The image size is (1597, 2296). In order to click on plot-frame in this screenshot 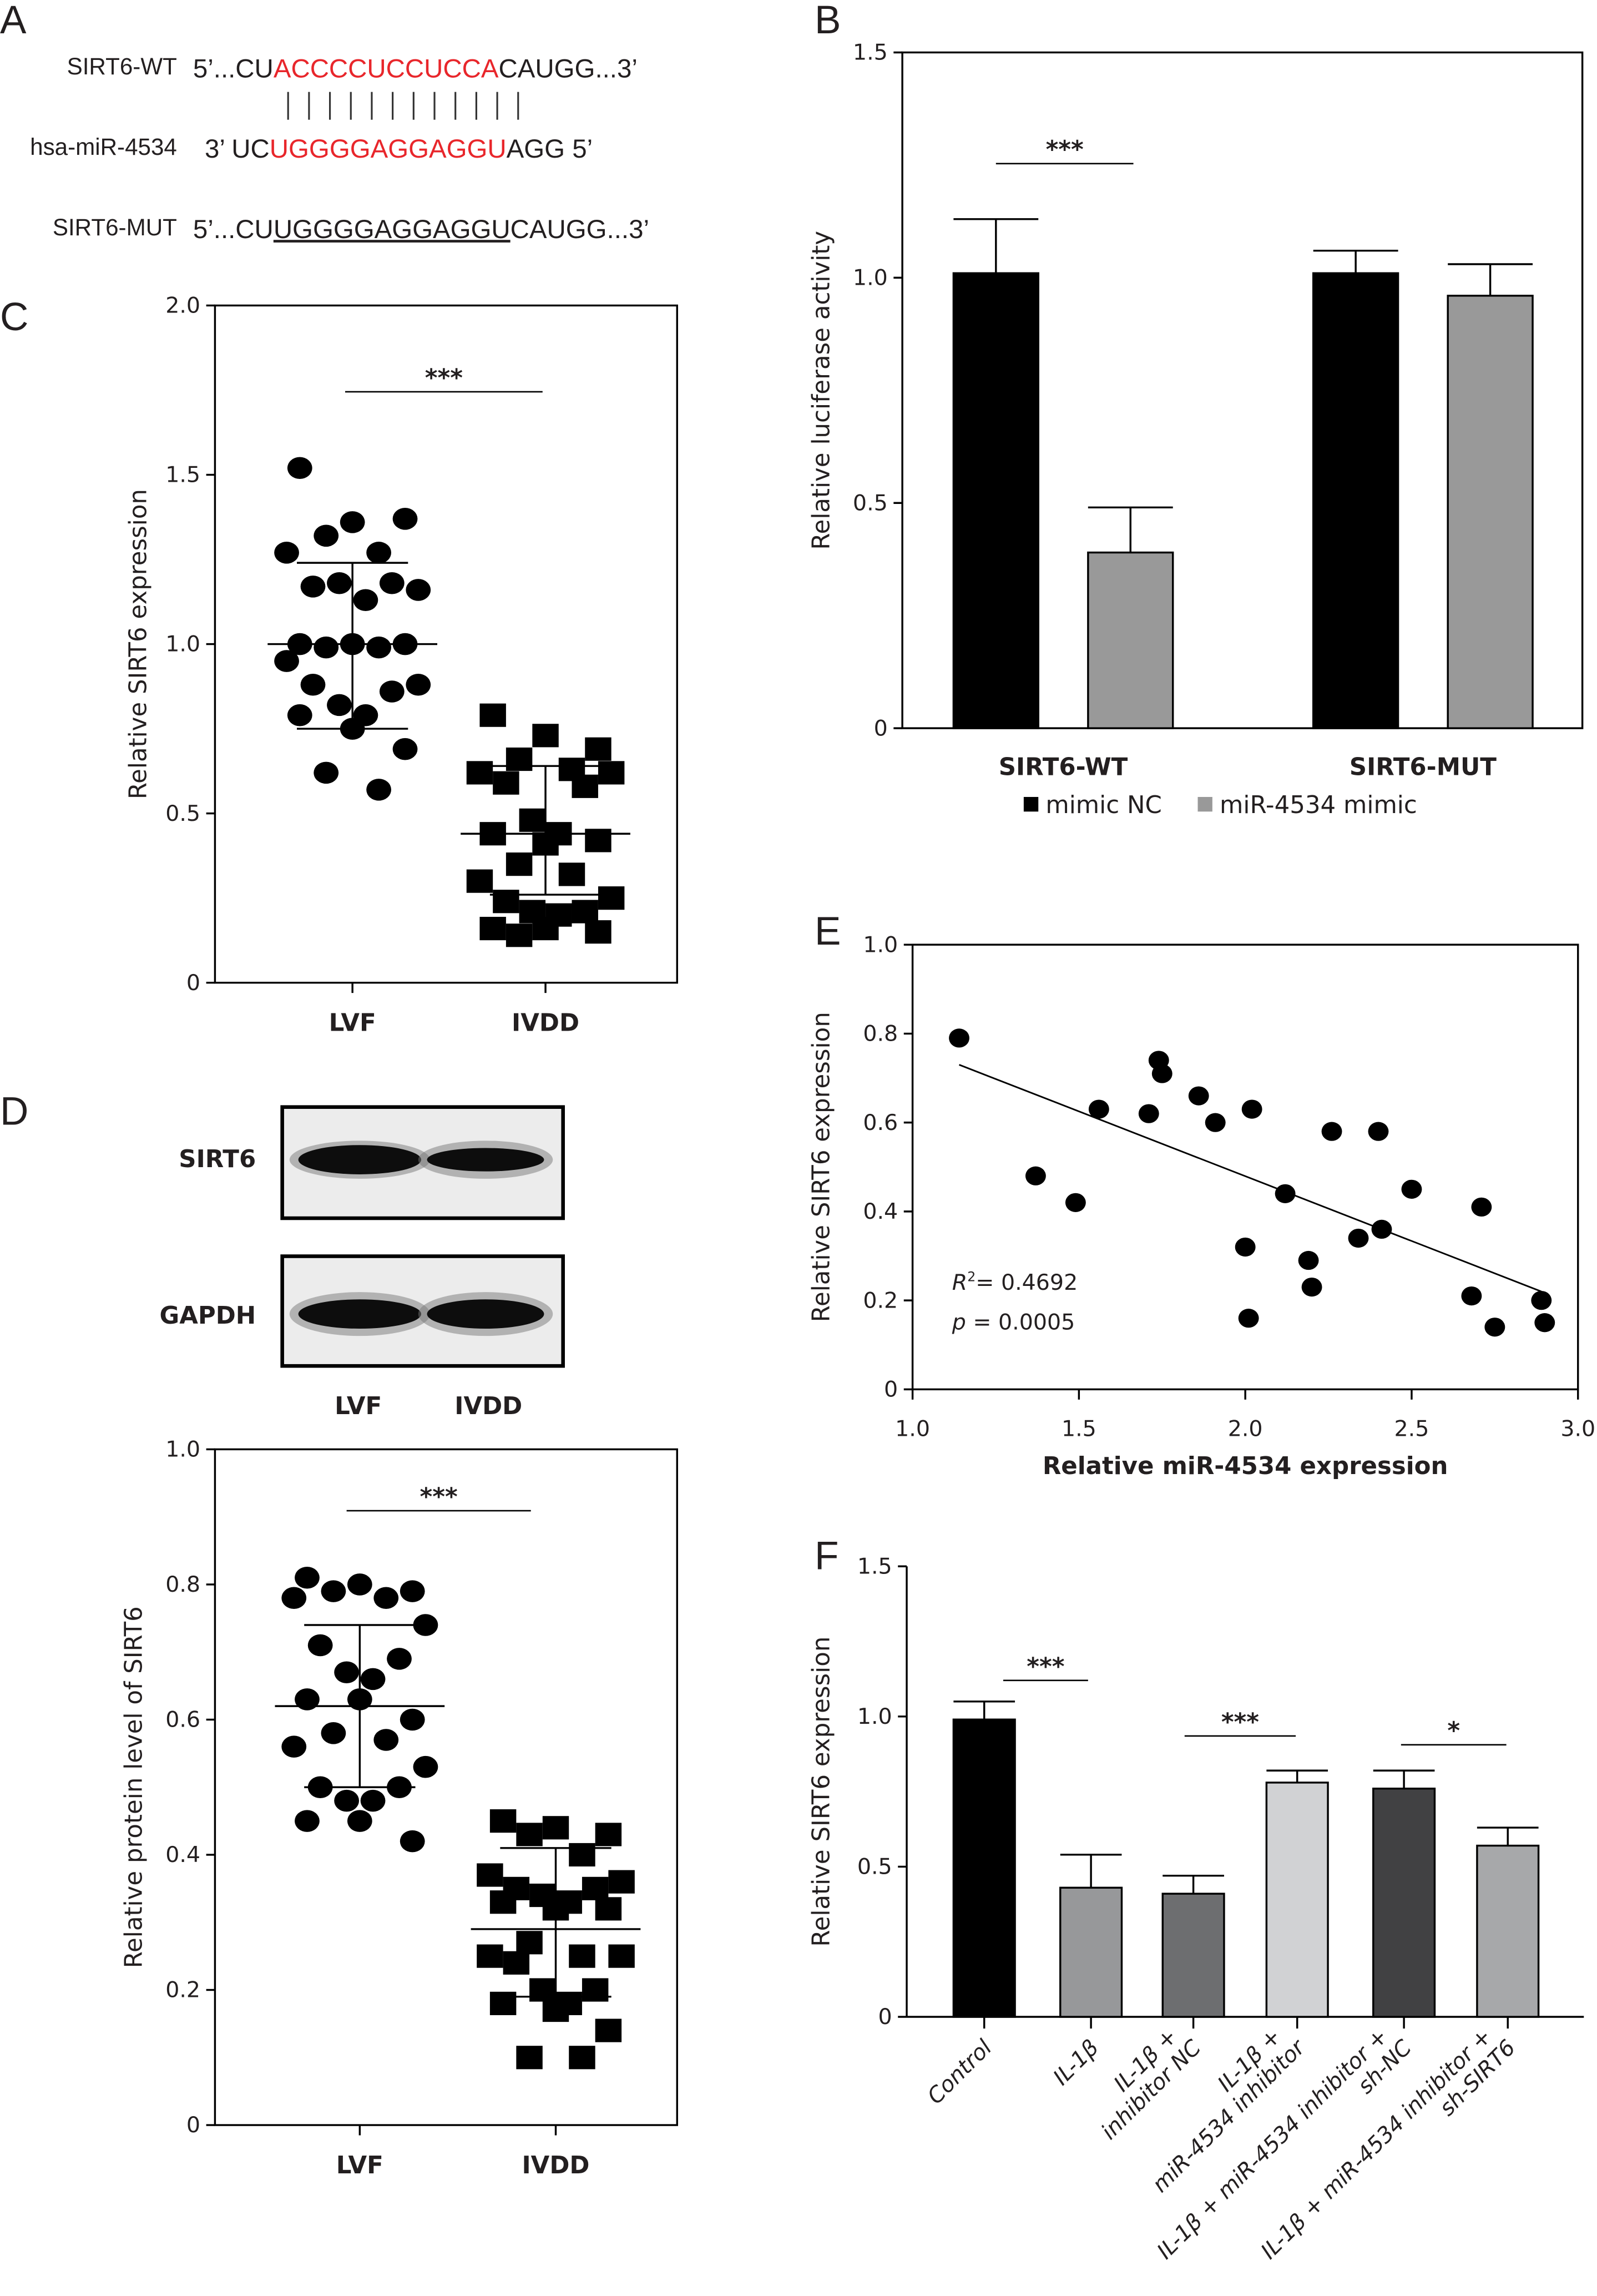, I will do `click(1242, 390)`.